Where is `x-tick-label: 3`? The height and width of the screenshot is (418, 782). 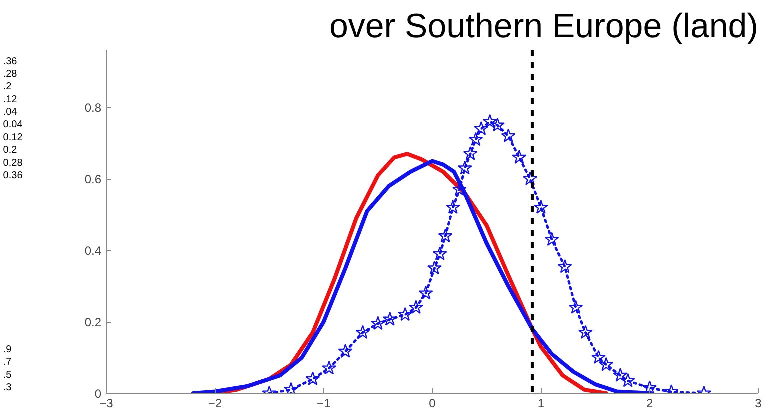
x-tick-label: 3 is located at coordinates (758, 403).